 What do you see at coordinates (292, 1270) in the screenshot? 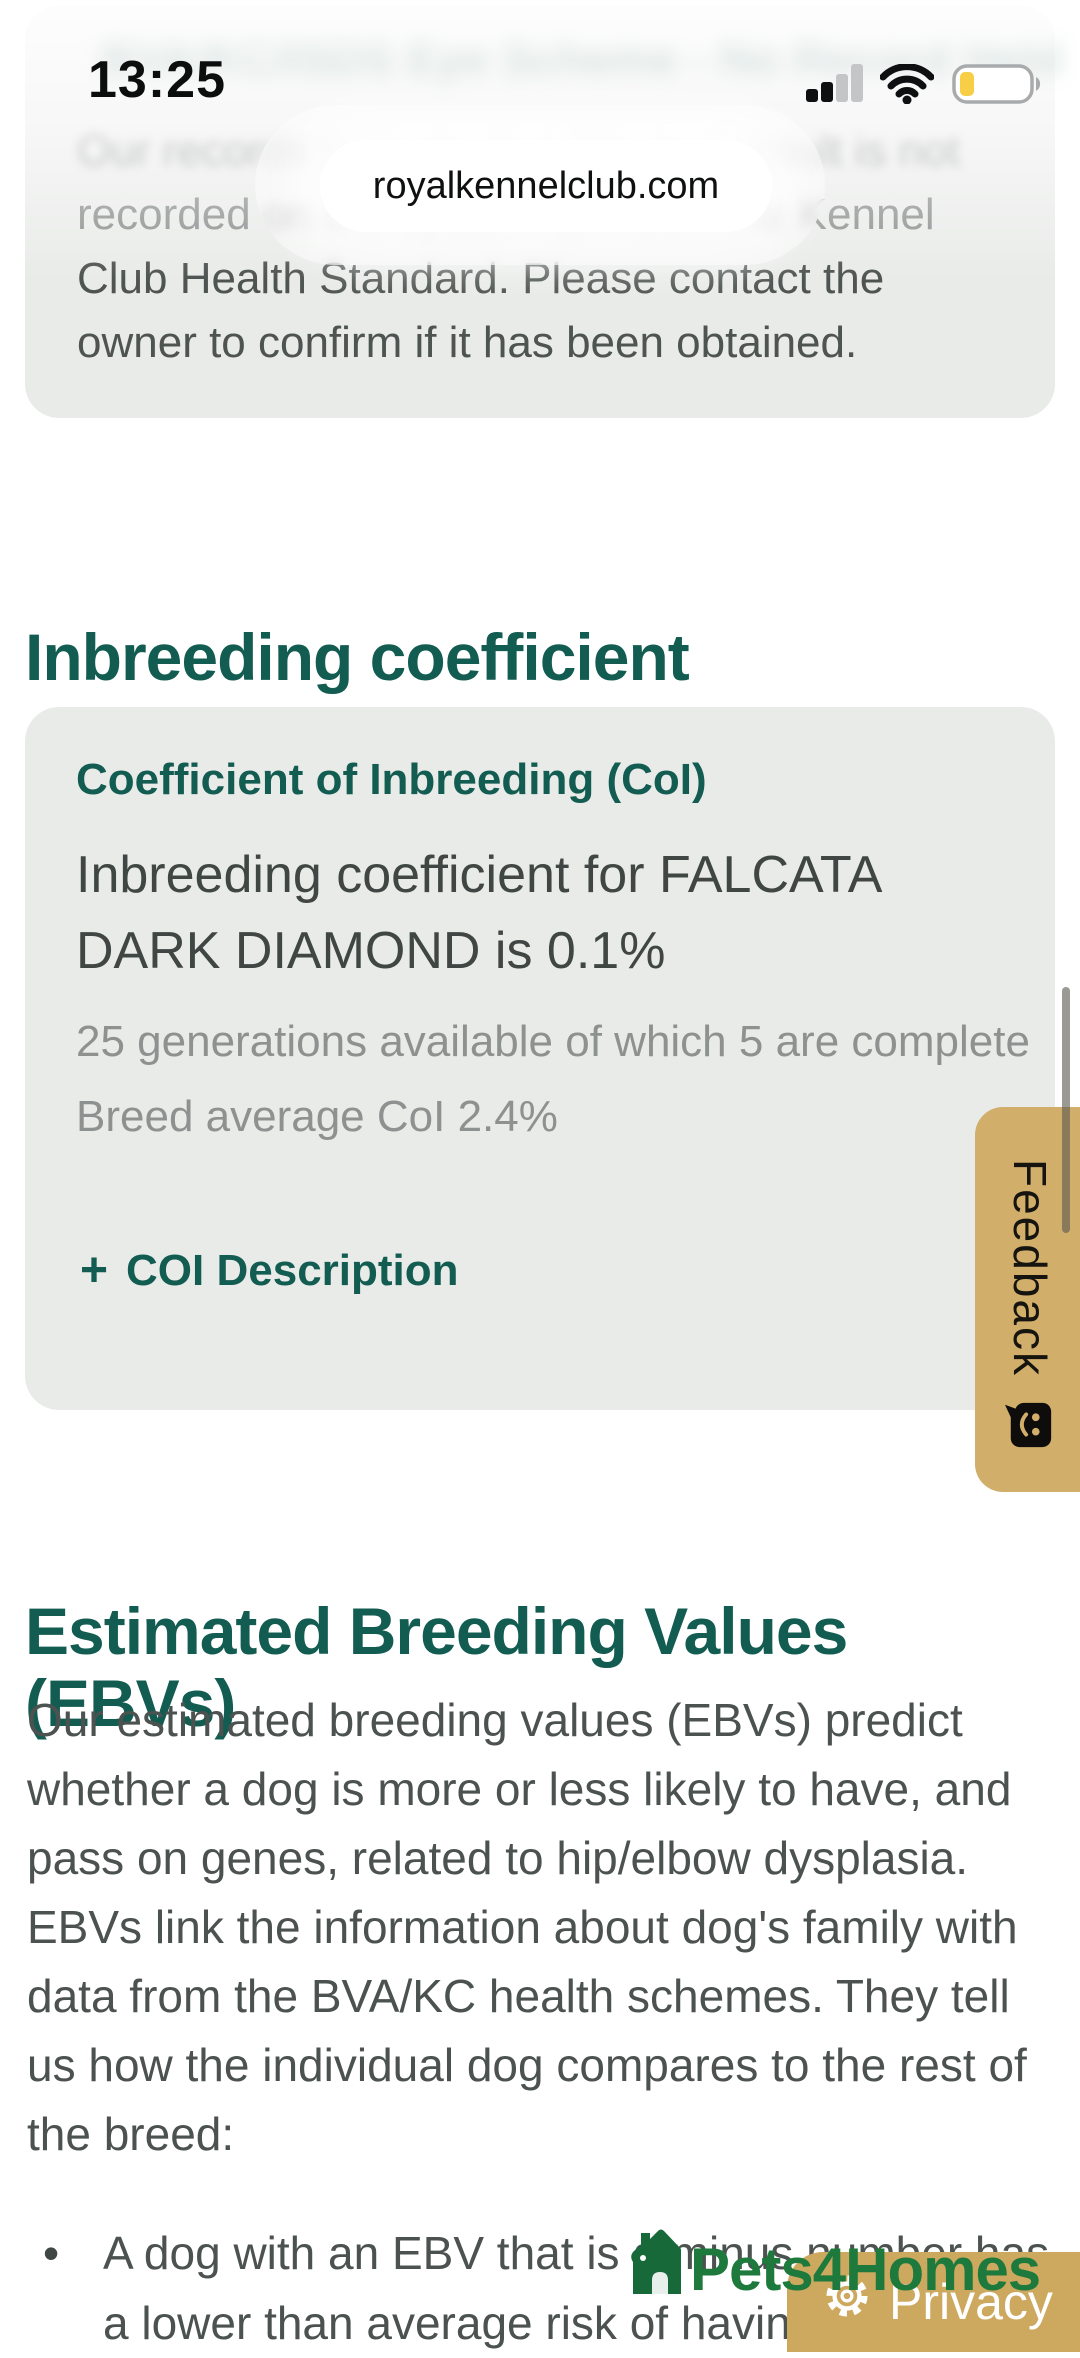
I see `coi-description-label: COI Description` at bounding box center [292, 1270].